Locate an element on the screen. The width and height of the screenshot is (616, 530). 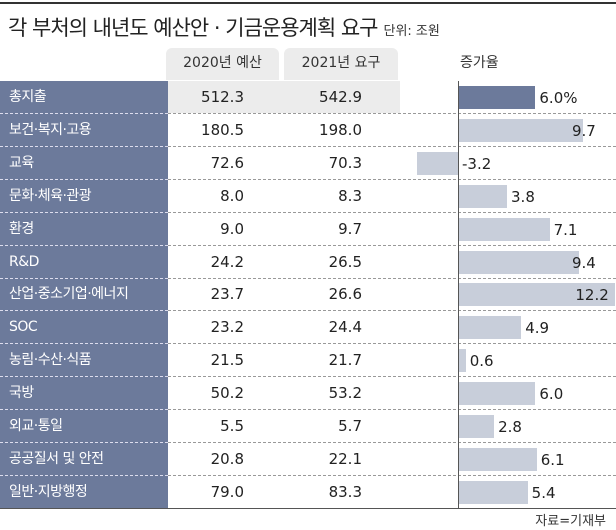
value-2020: 9.0 is located at coordinates (232, 228).